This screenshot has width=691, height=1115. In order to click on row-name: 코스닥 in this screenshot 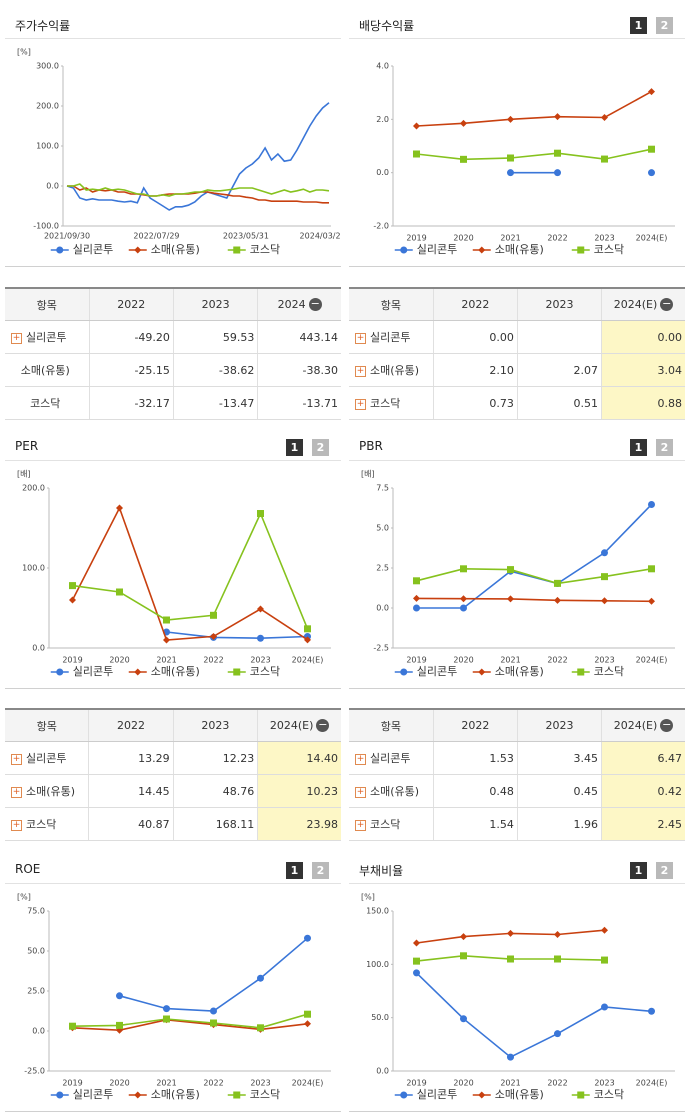, I will do `click(45, 403)`.